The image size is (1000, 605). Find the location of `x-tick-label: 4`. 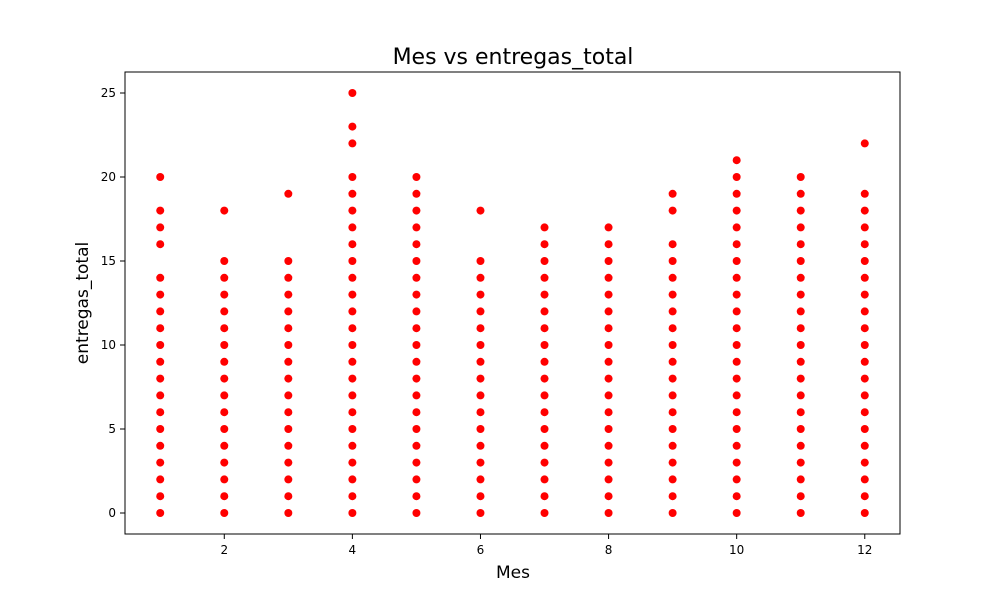

x-tick-label: 4 is located at coordinates (353, 550).